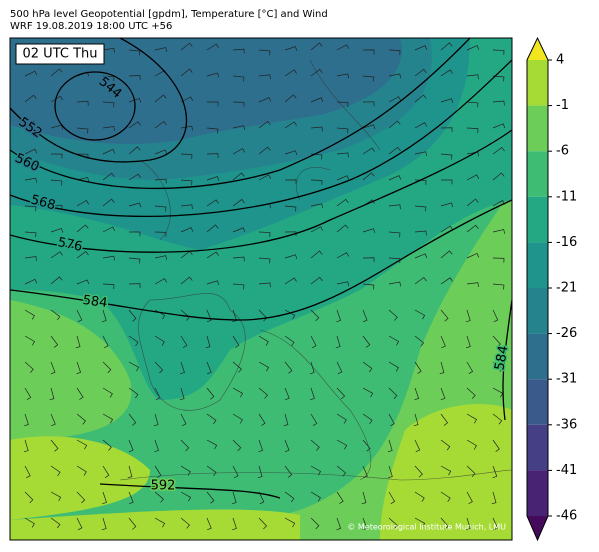  Describe the element at coordinates (562, 151) in the screenshot. I see `colorbar-tick-label: -6` at that location.